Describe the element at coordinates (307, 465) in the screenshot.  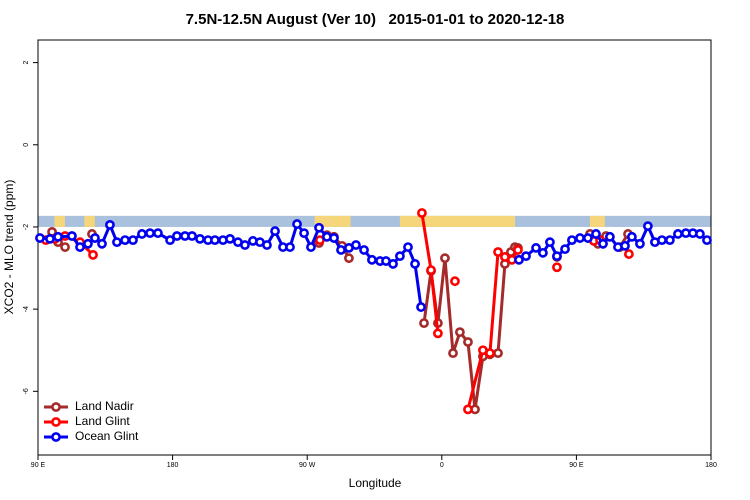
I see `x-tick-label: 90 W` at that location.